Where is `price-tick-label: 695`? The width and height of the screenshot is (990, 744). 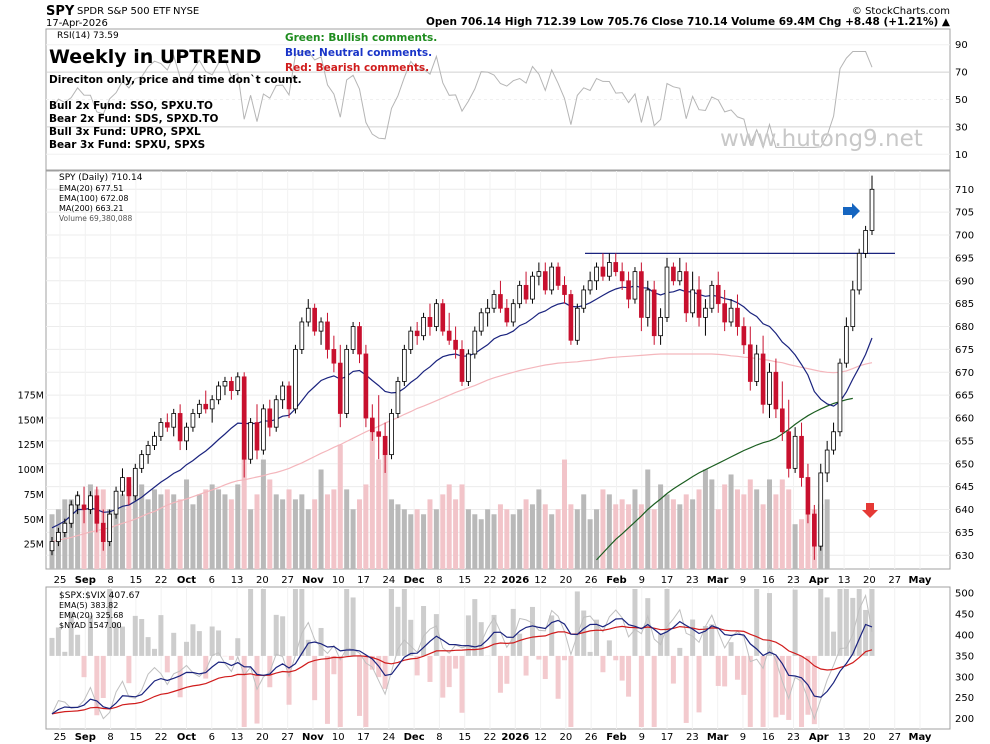
price-tick-label: 695 is located at coordinates (964, 258).